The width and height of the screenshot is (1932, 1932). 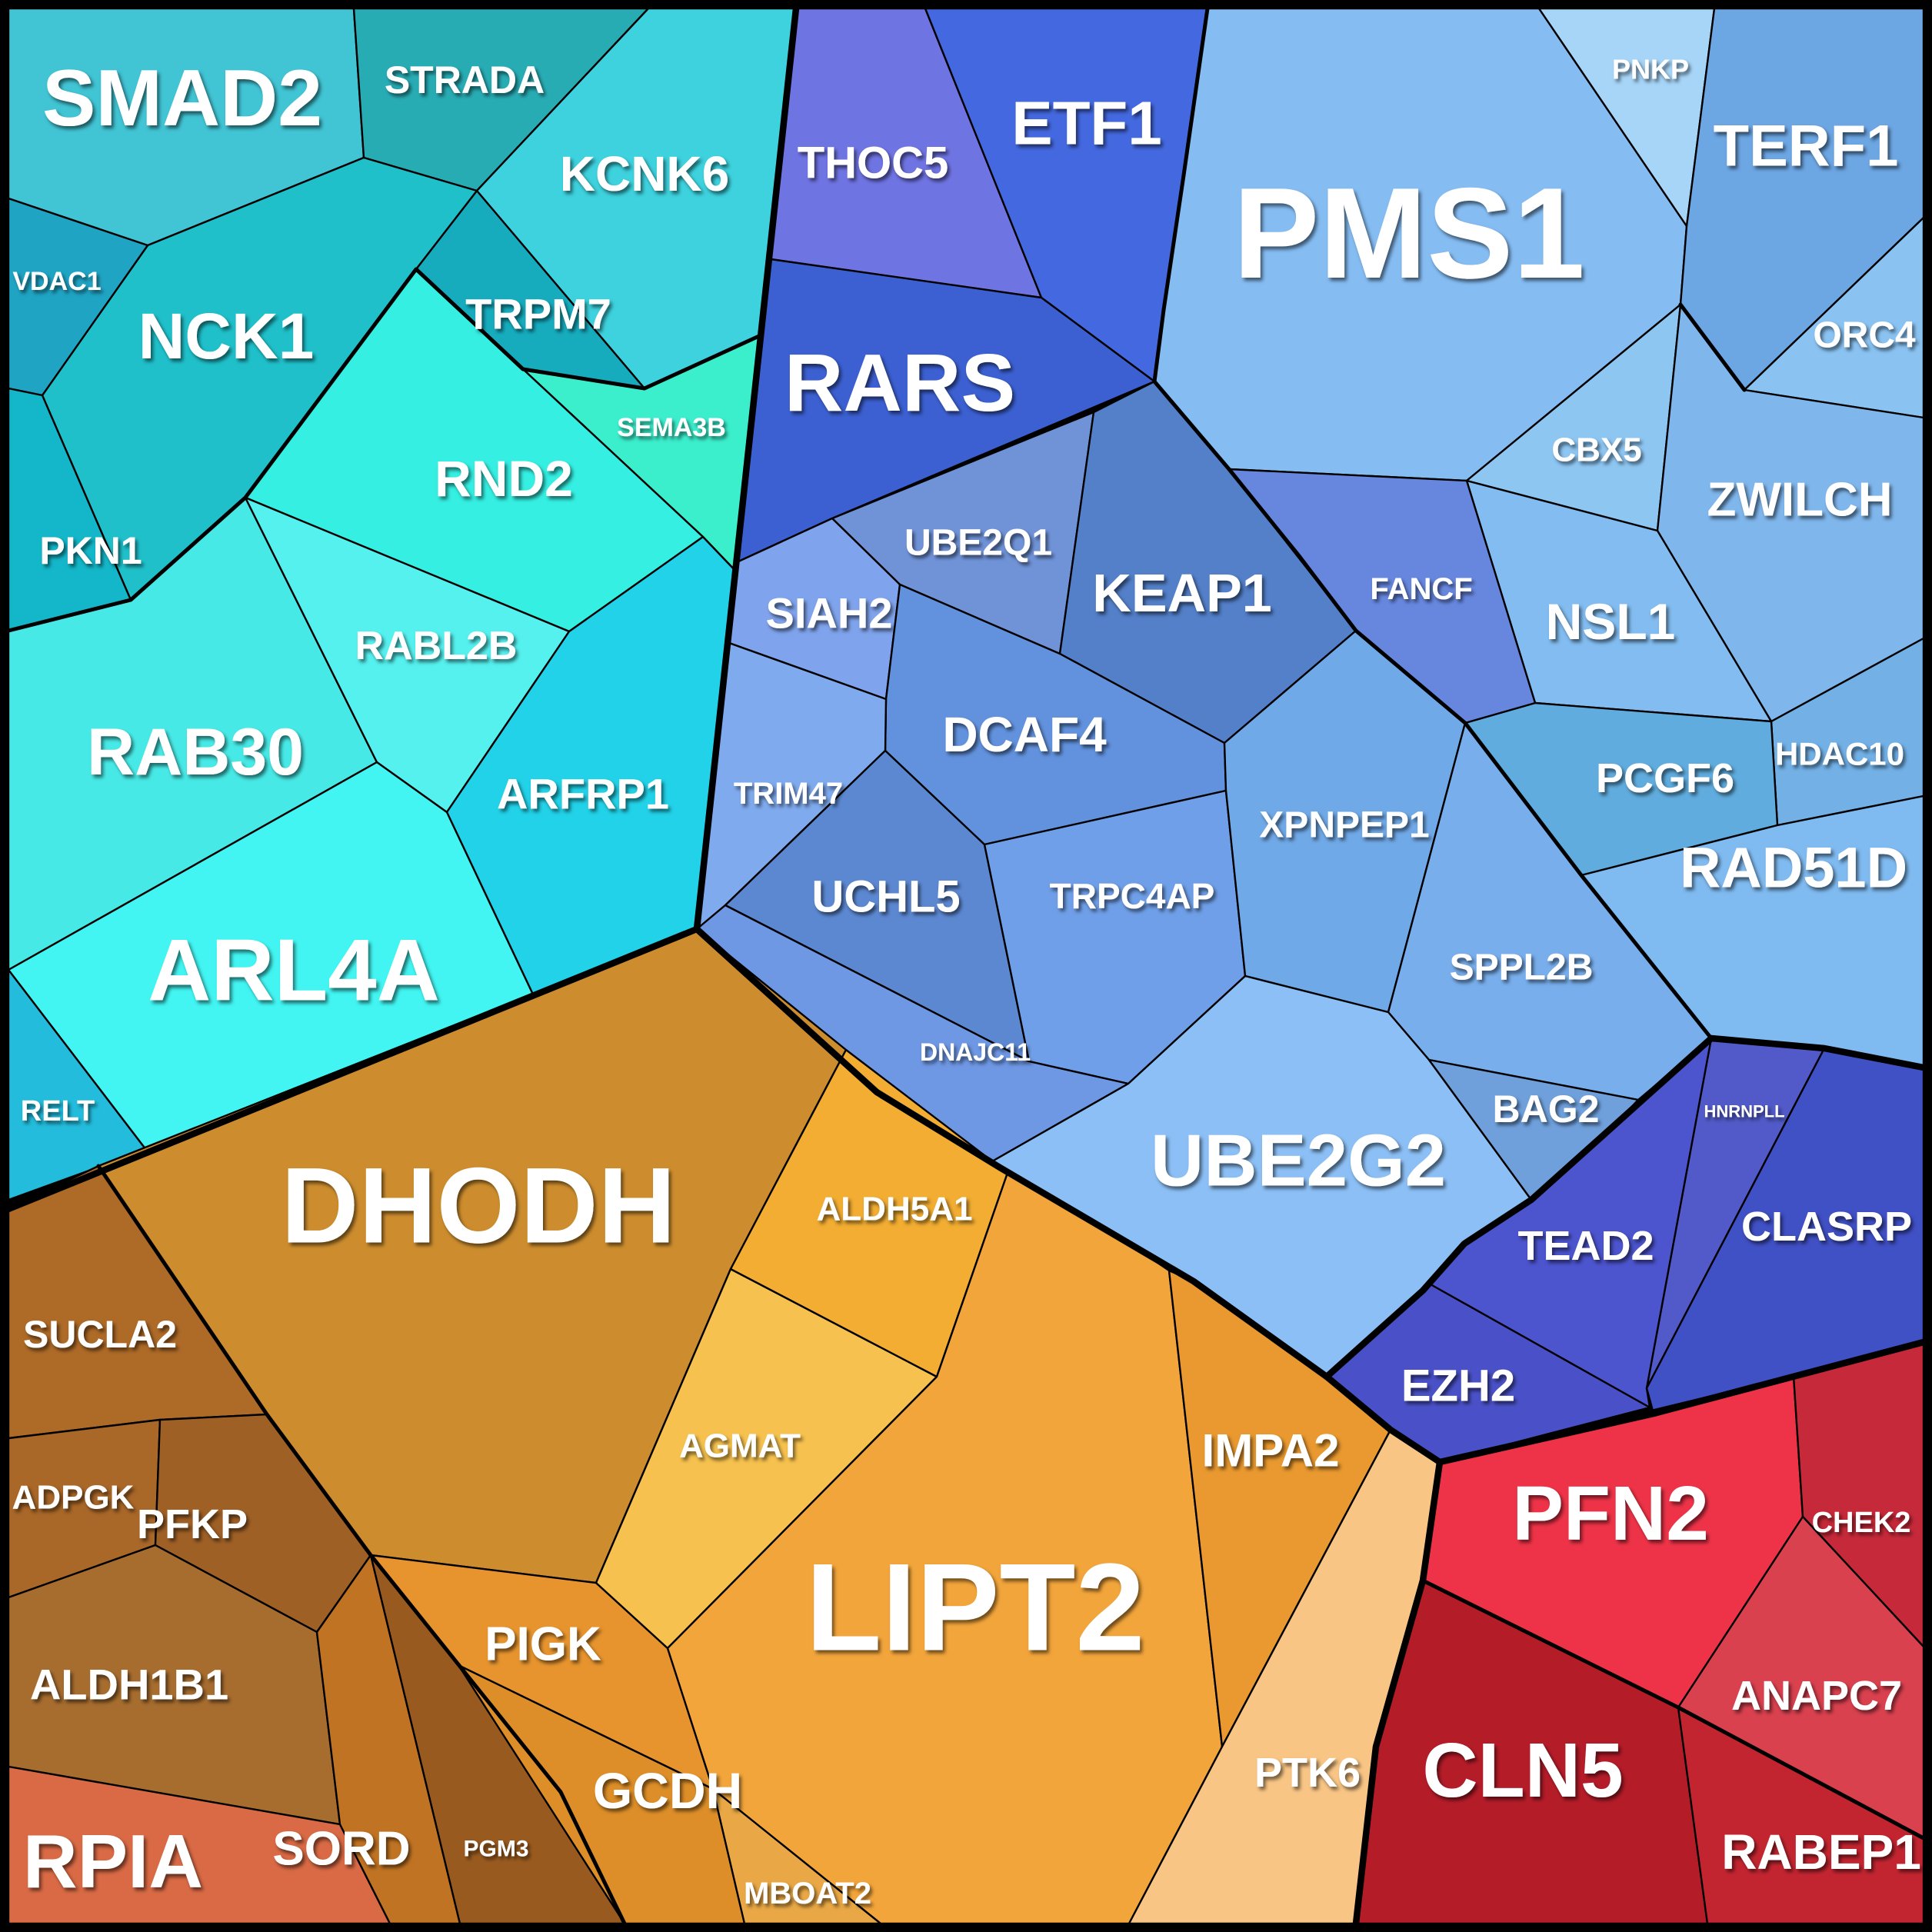 What do you see at coordinates (465, 80) in the screenshot?
I see `svg-text: STRADA` at bounding box center [465, 80].